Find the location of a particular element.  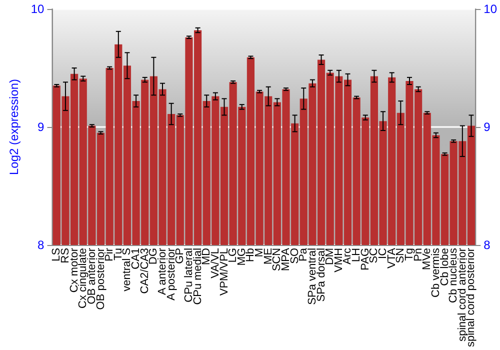

y-tick-label: 10 is located at coordinates (37, 9).